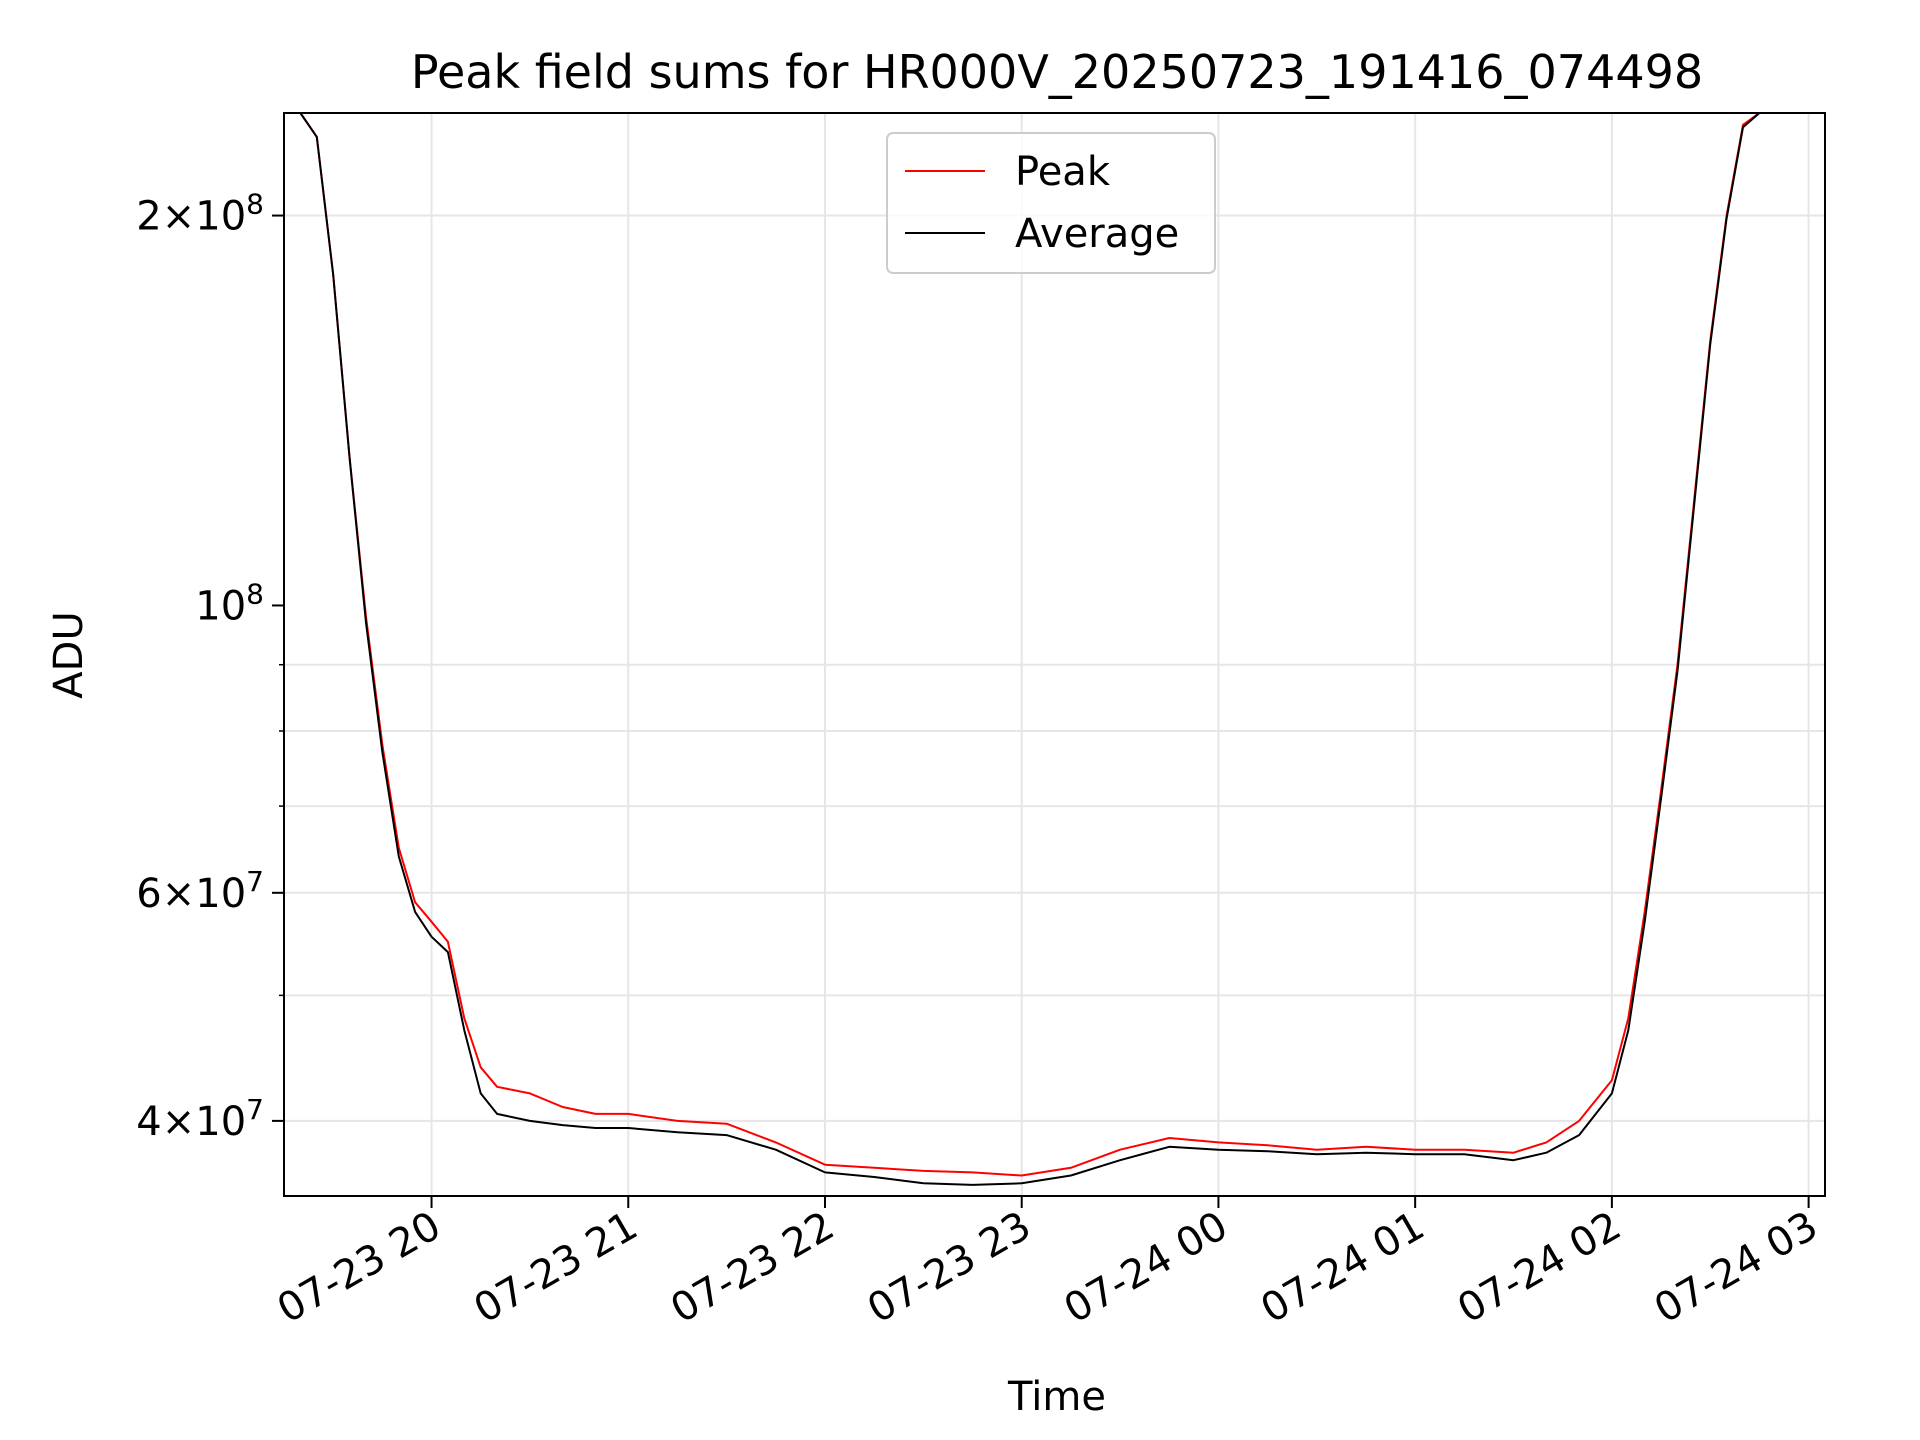 Image resolution: width=1920 pixels, height=1440 pixels. Describe the element at coordinates (1097, 234) in the screenshot. I see `legend-label-average: Average` at that location.